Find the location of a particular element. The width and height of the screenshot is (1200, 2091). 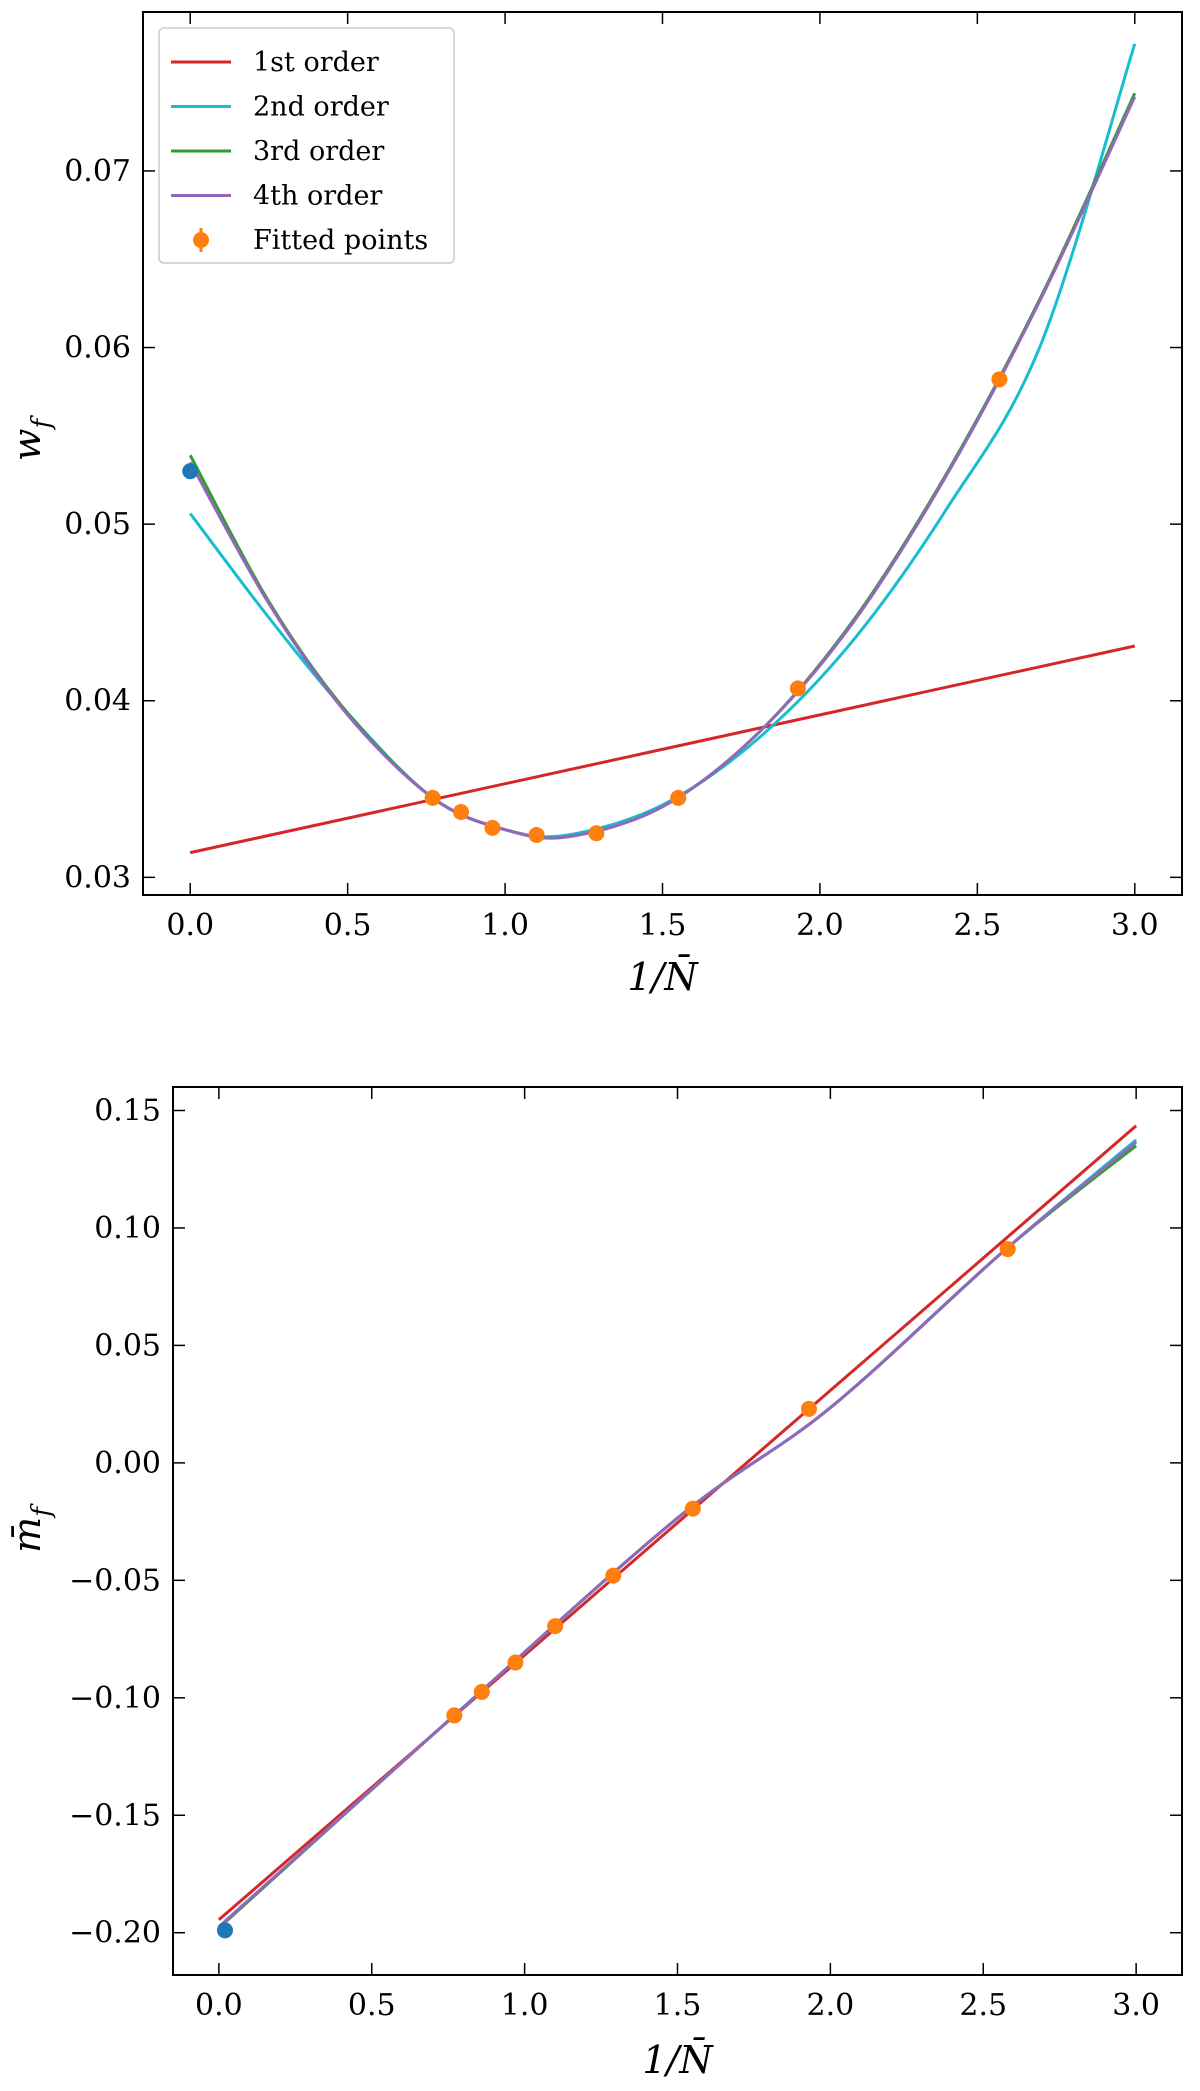

legend-label: 1st order is located at coordinates (316, 62).